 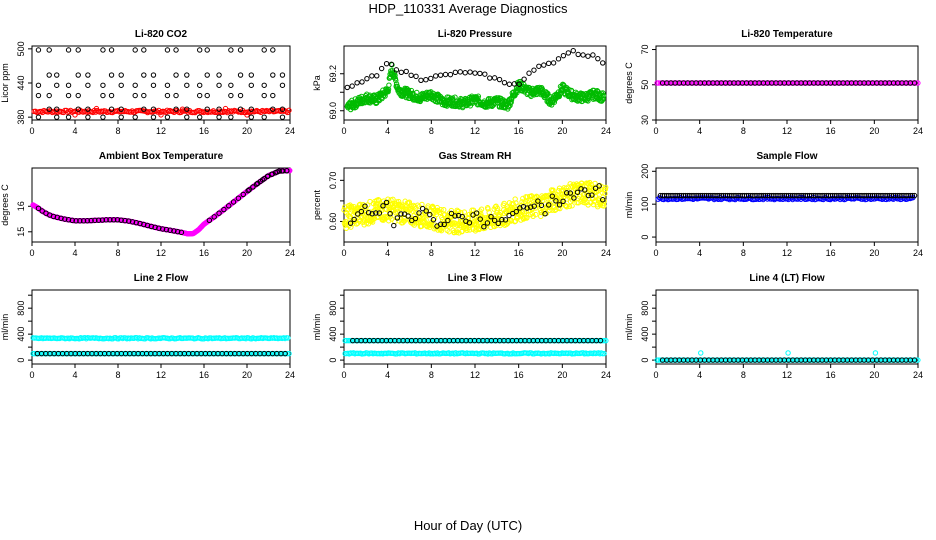 What do you see at coordinates (161, 34) in the screenshot?
I see `chart-title: Li-820 CO2` at bounding box center [161, 34].